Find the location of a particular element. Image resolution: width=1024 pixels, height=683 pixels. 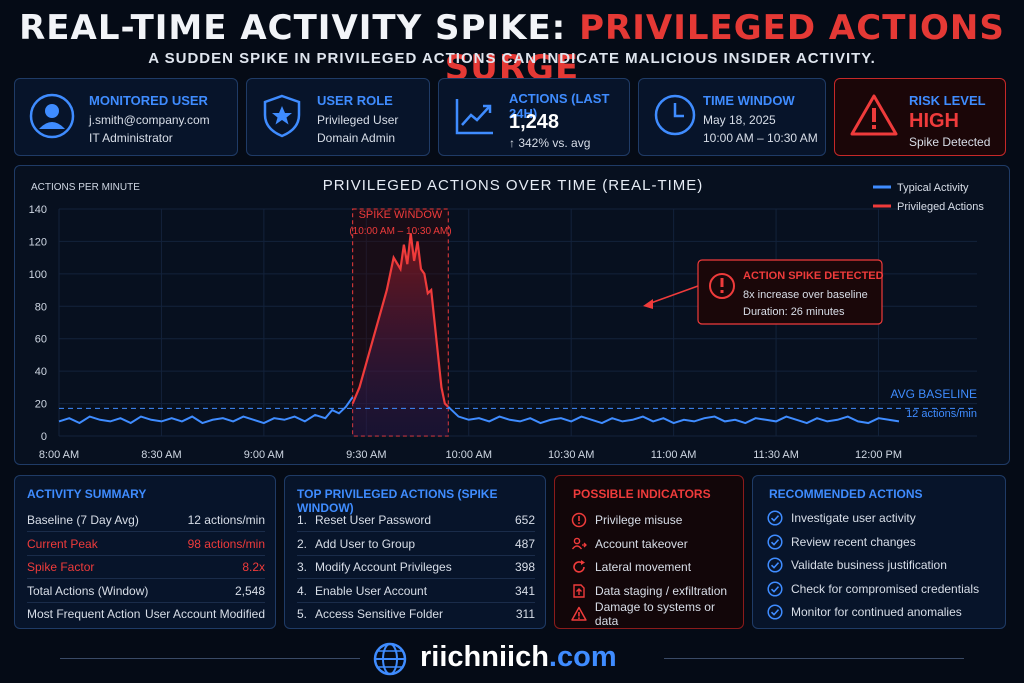

alert-icon is located at coordinates (579, 520).